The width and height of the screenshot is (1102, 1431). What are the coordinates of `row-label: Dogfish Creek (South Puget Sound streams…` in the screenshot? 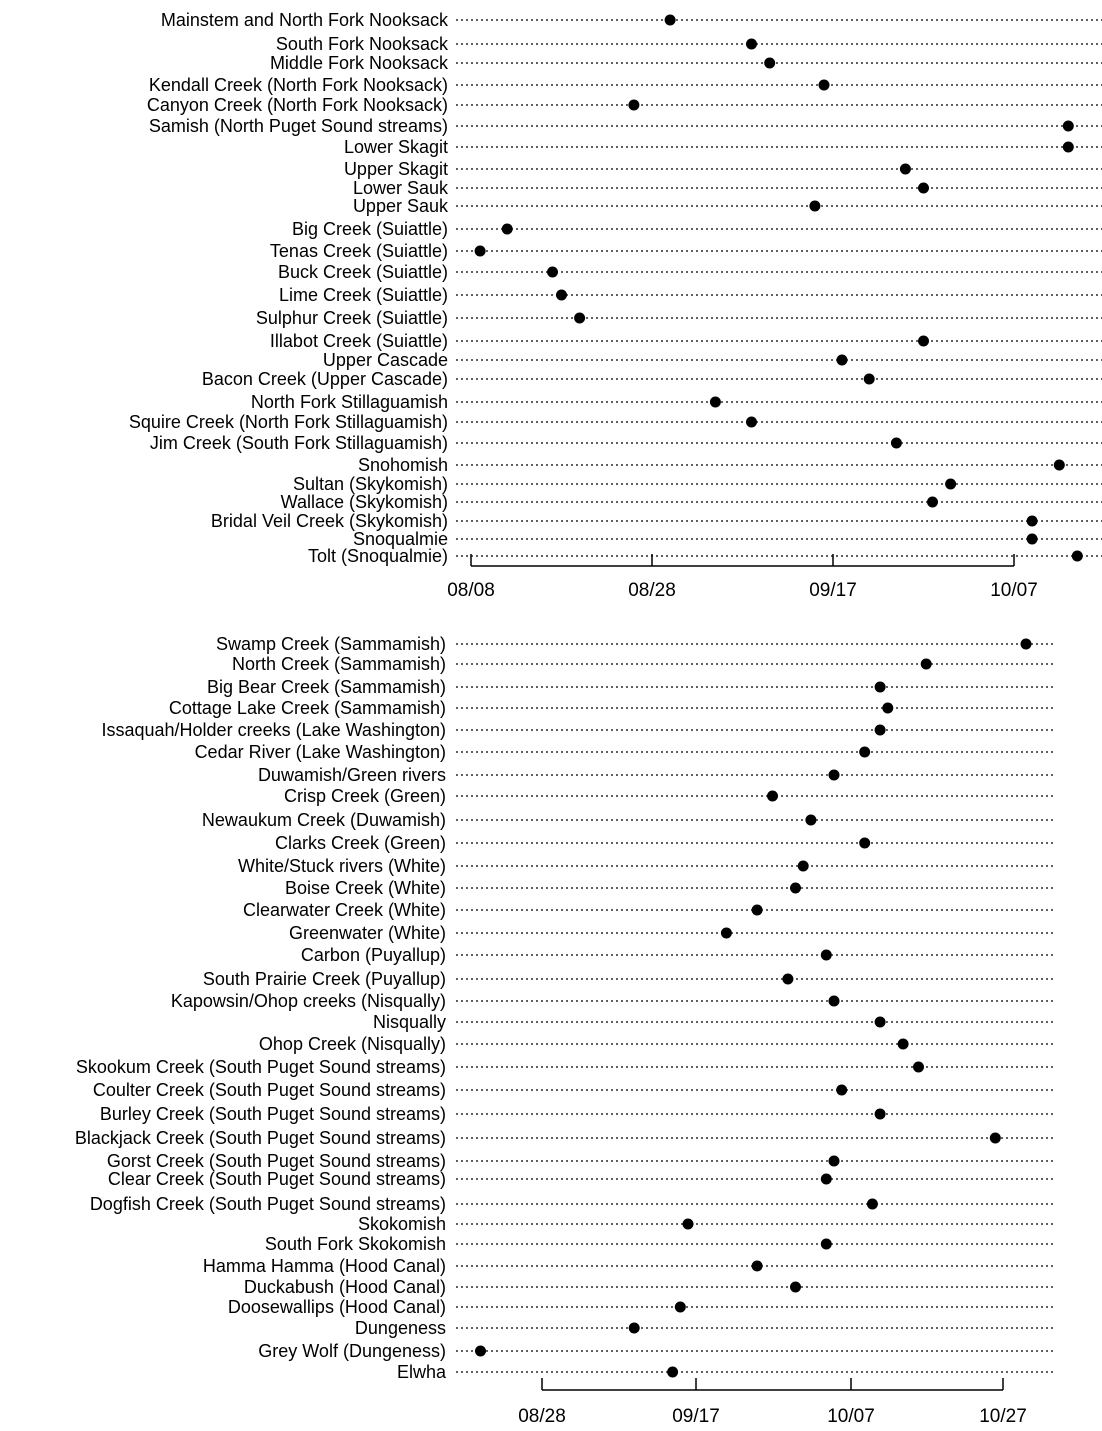 It's located at (268, 1204).